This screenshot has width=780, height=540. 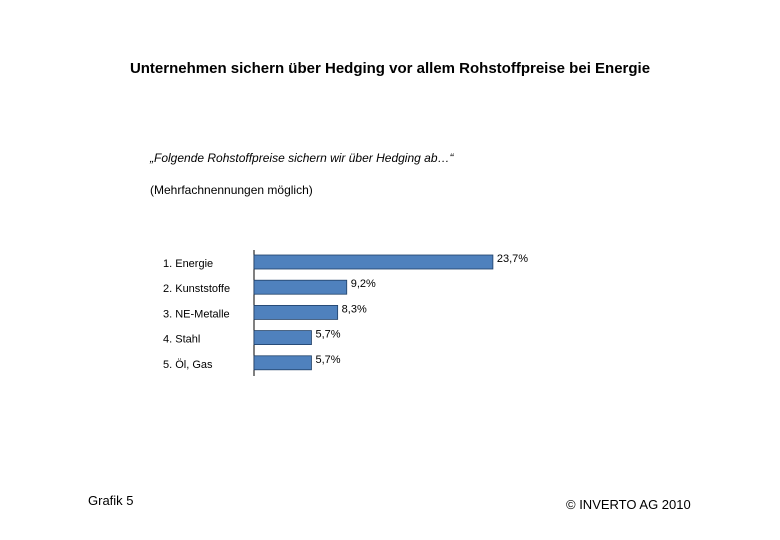 I want to click on value-label: 23,7%, so click(x=512, y=259).